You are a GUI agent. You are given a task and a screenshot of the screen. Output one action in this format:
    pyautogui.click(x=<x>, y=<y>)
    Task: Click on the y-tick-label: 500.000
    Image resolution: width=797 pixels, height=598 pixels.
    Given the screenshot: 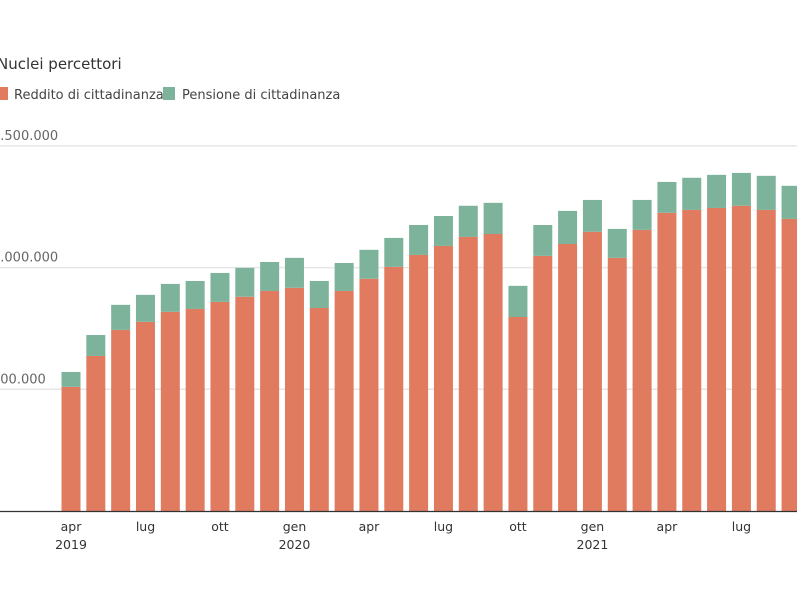 What is the action you would take?
    pyautogui.click(x=23, y=379)
    